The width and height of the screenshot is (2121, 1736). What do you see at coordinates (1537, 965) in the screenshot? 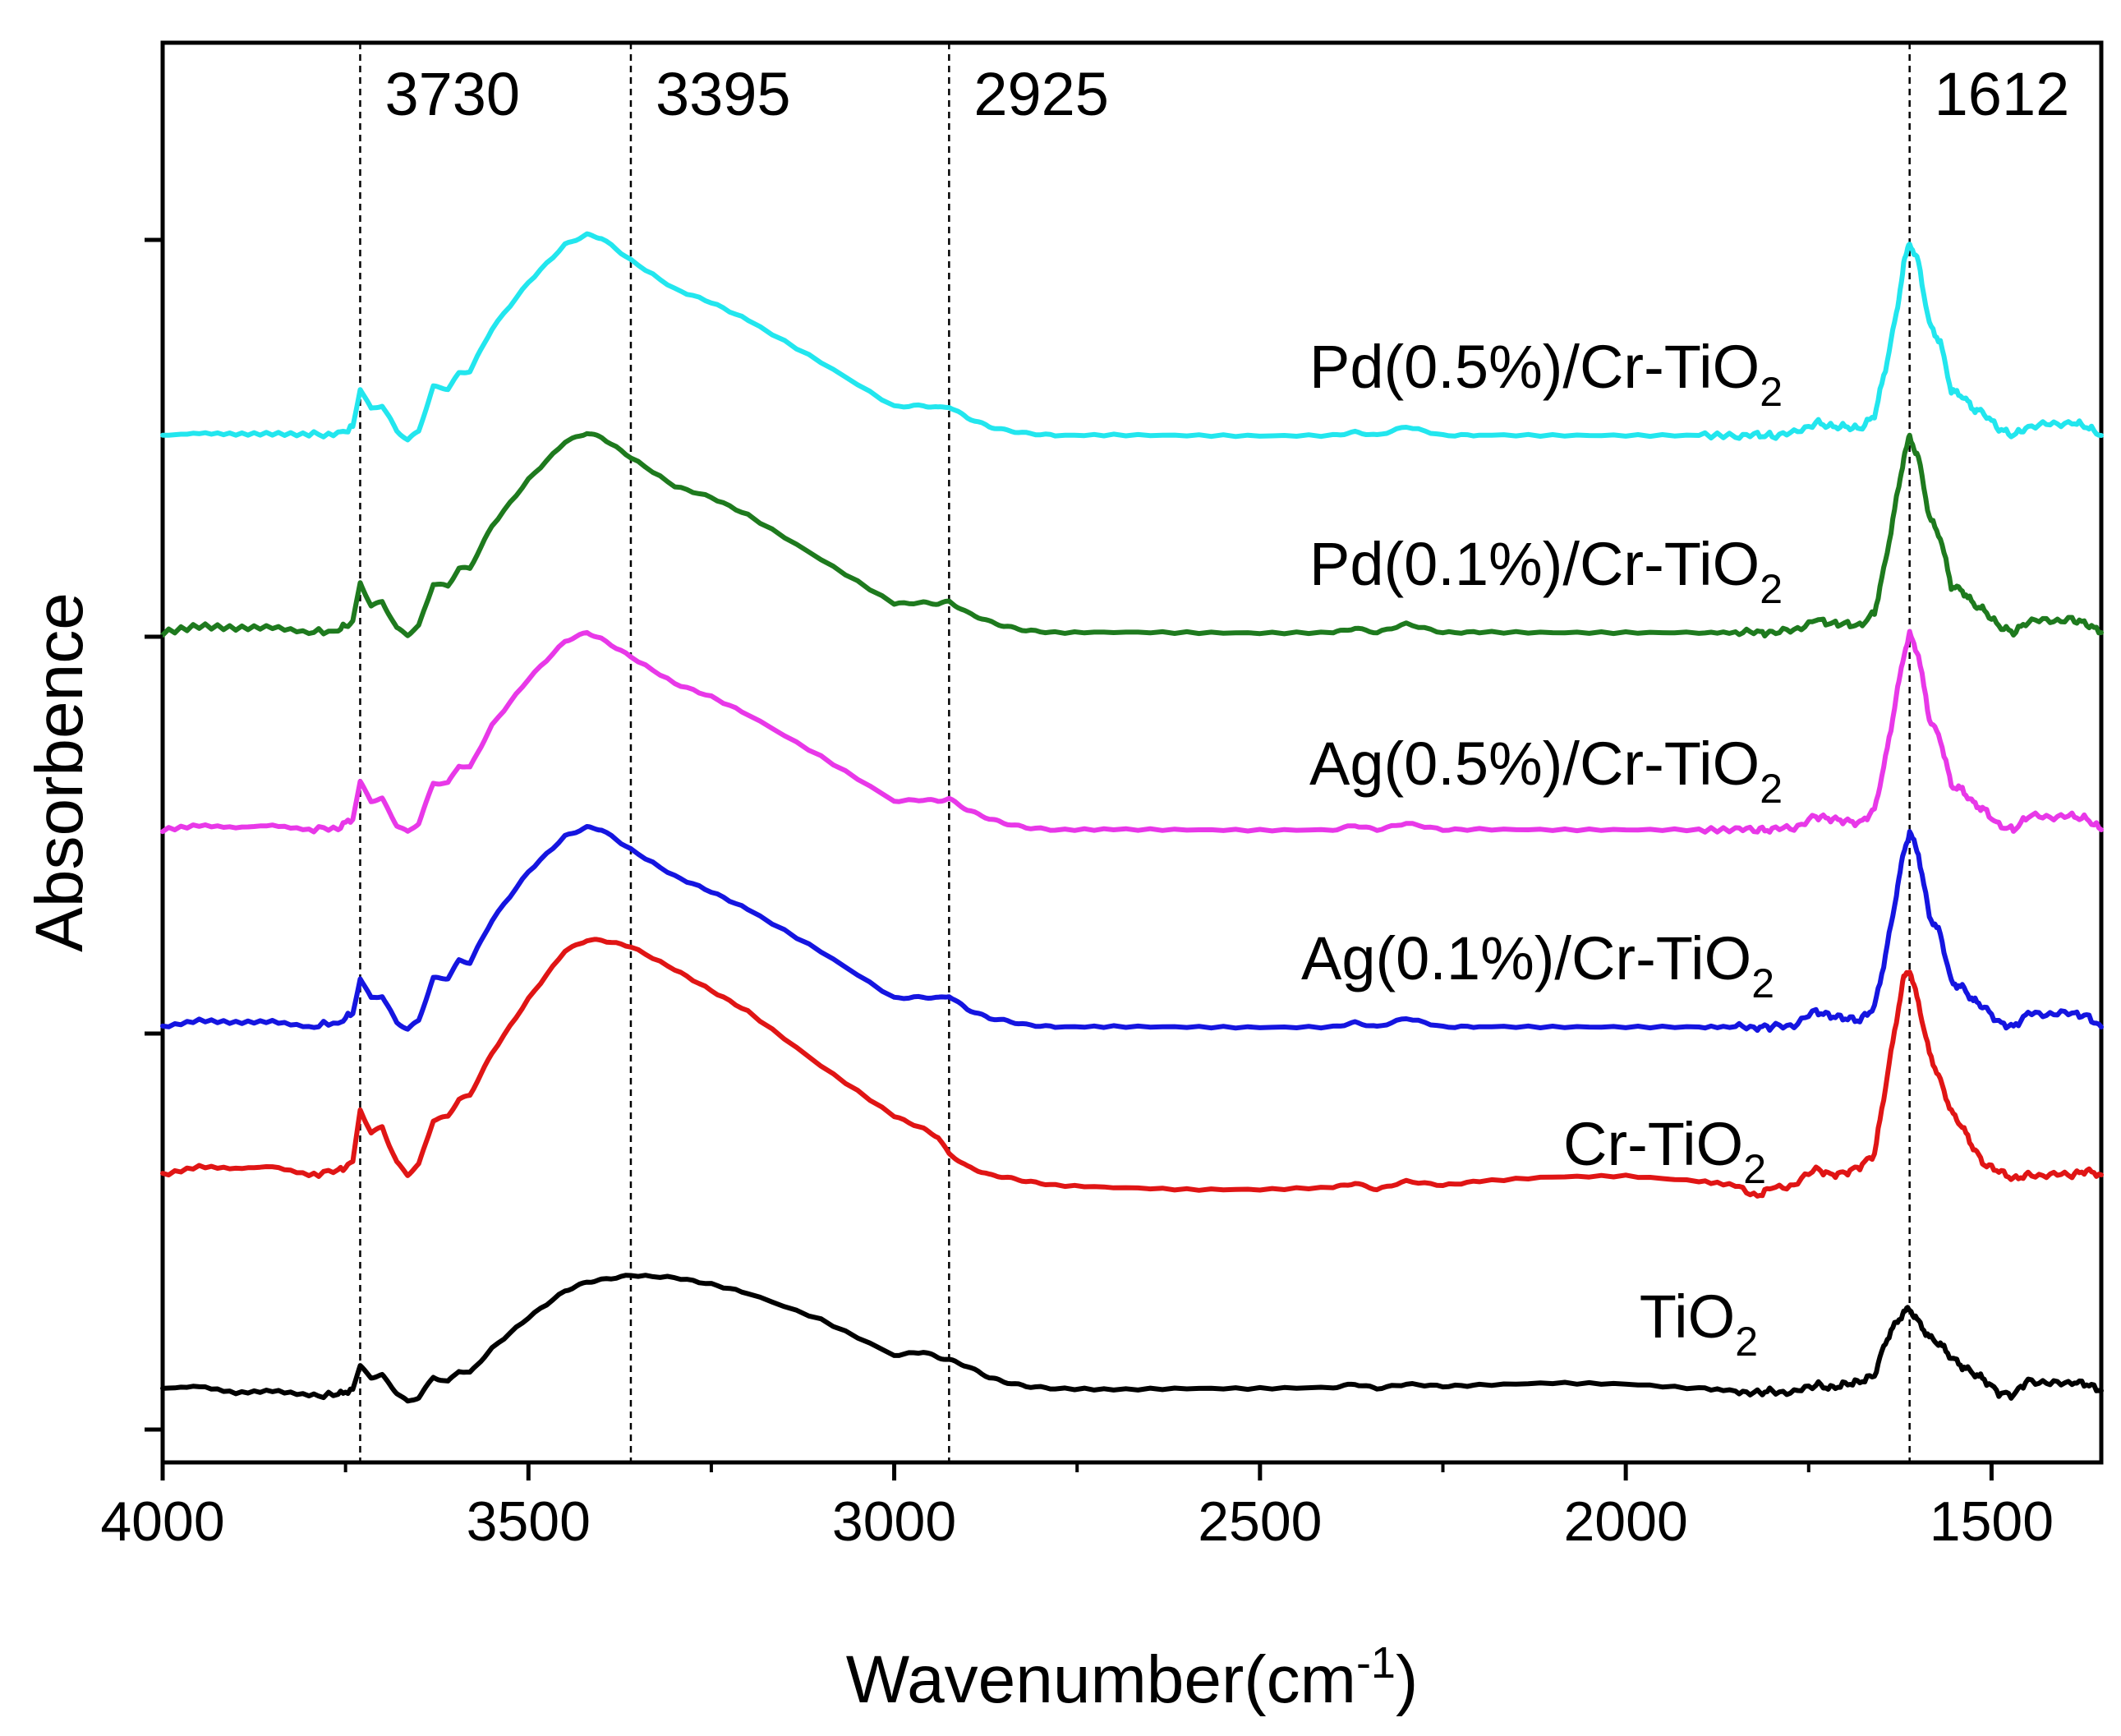
I see `series-label-4: Ag(0.1%)/Cr-TiO2` at bounding box center [1537, 965].